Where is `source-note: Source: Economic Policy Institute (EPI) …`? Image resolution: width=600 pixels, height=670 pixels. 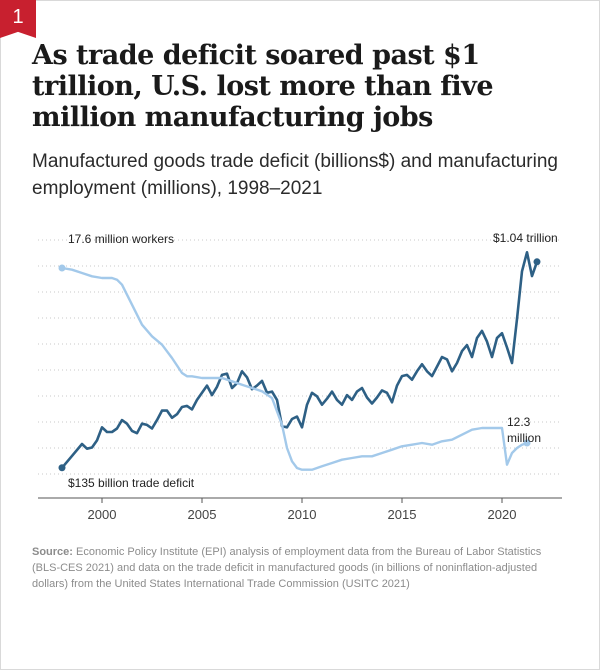 source-note: Source: Economic Policy Institute (EPI) … is located at coordinates (302, 568).